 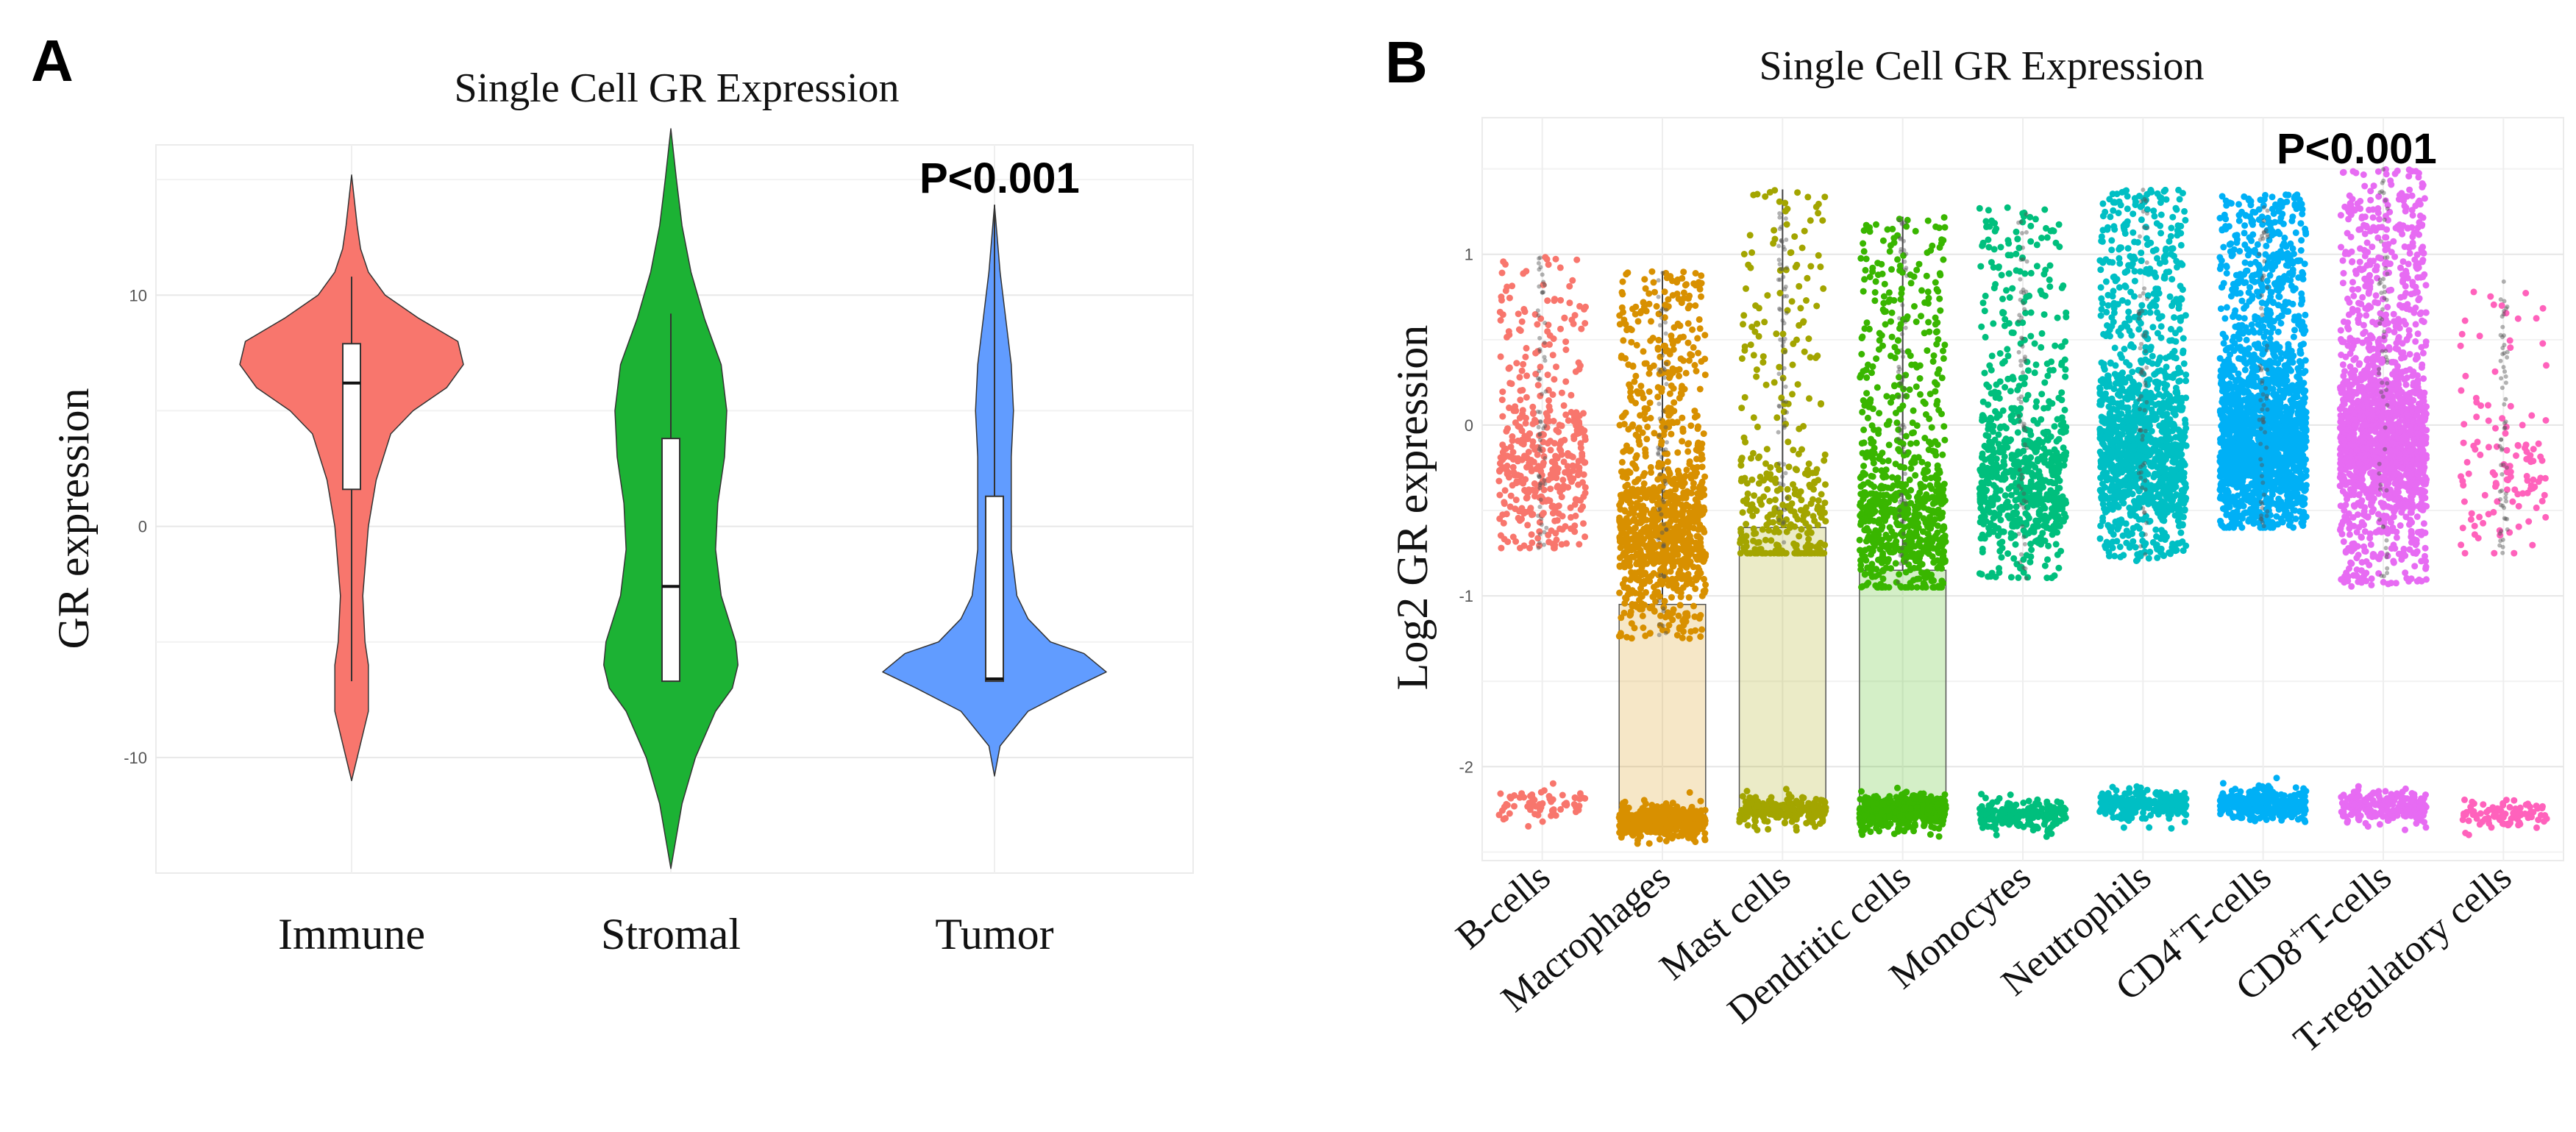 What do you see at coordinates (1466, 511) in the screenshot?
I see `panel-b-y-ticks: 10-1-2` at bounding box center [1466, 511].